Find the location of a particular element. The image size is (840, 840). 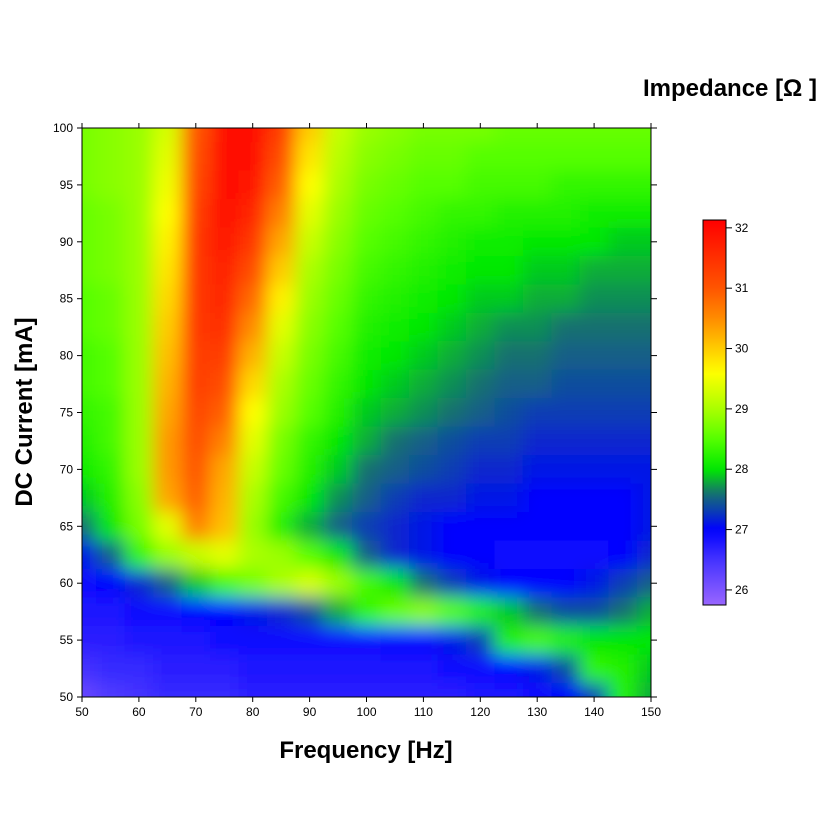

y-tick-label: 60 is located at coordinates (67, 583).